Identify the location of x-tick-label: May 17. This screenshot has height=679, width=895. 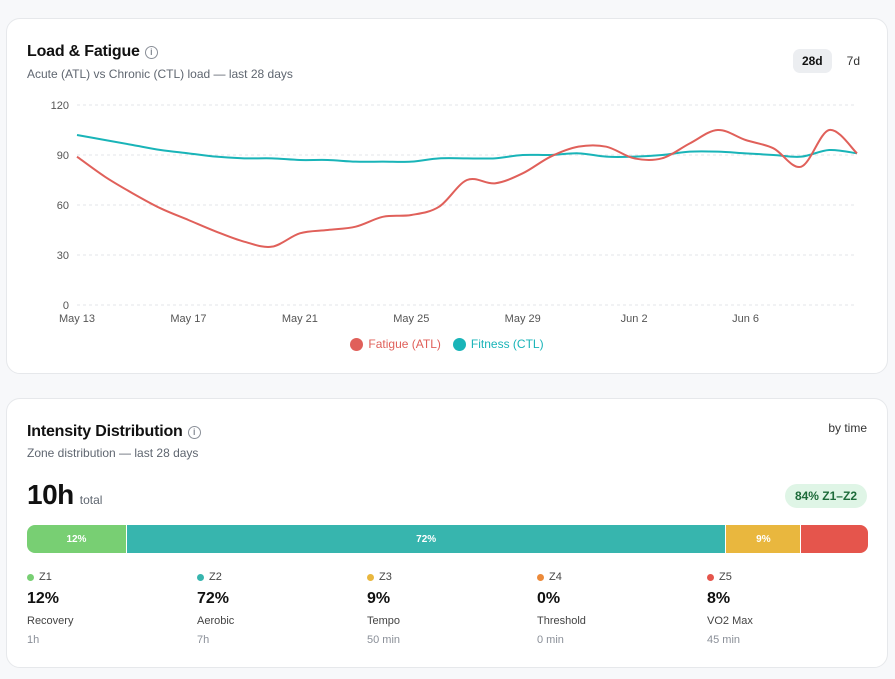
(188, 319).